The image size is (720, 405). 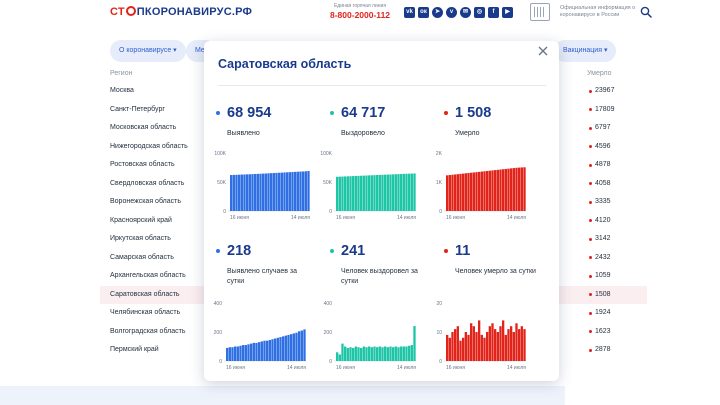 I want to click on region-name: Свердловская область, so click(x=147, y=183).